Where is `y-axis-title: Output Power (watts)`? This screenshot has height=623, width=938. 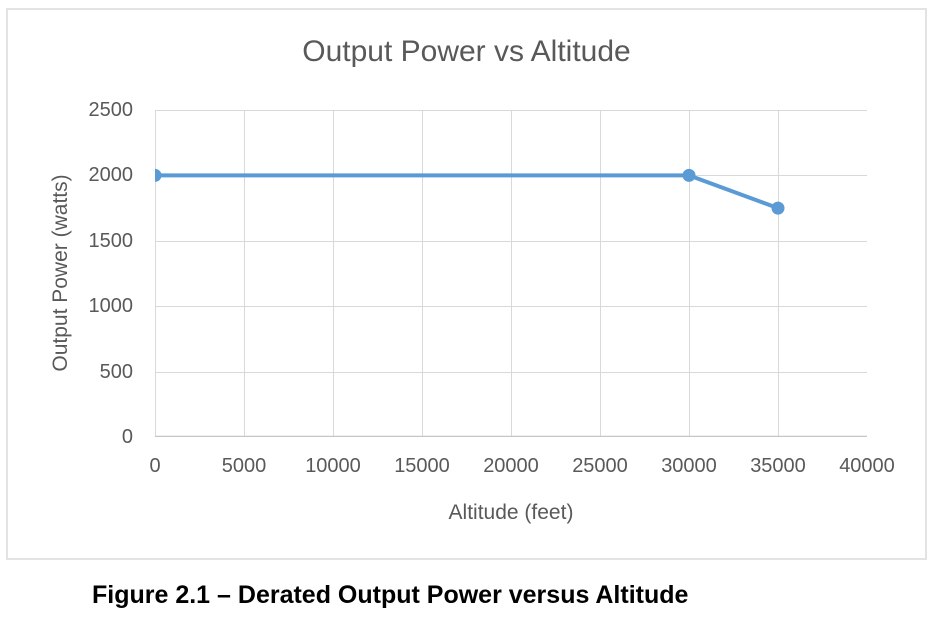
y-axis-title: Output Power (watts) is located at coordinates (60, 273).